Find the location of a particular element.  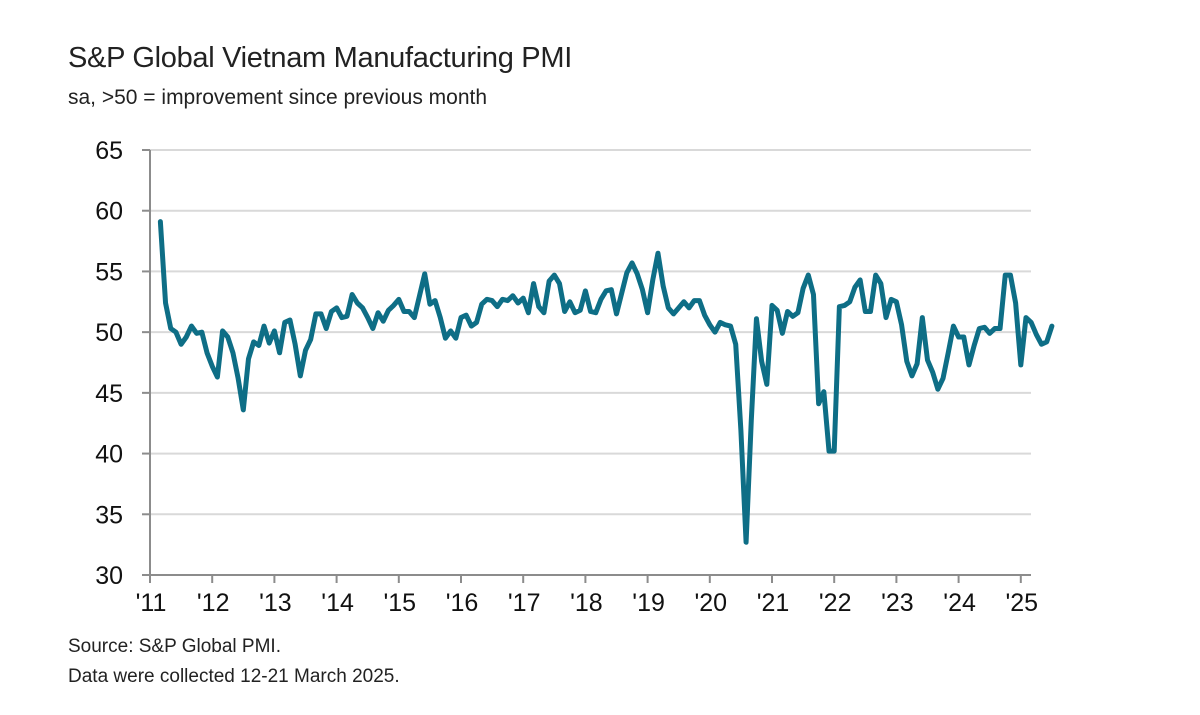

x-tick-label: '23 is located at coordinates (897, 603).